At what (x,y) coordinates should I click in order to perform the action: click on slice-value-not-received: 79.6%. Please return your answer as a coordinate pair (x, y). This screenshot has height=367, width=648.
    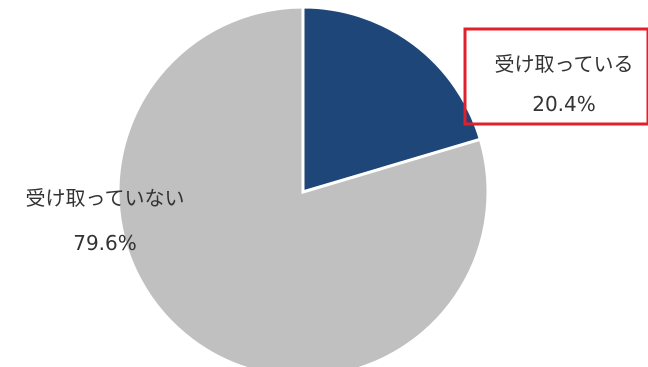
    Looking at the image, I should click on (105, 243).